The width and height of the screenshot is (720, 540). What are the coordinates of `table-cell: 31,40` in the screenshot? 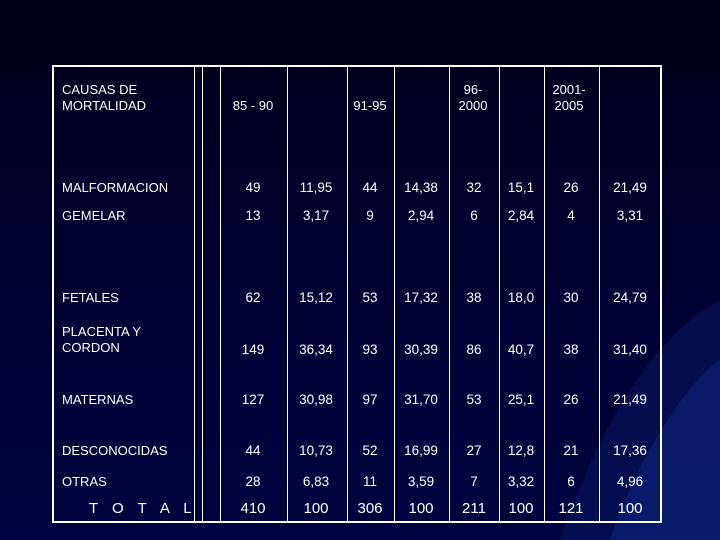 It's located at (630, 349).